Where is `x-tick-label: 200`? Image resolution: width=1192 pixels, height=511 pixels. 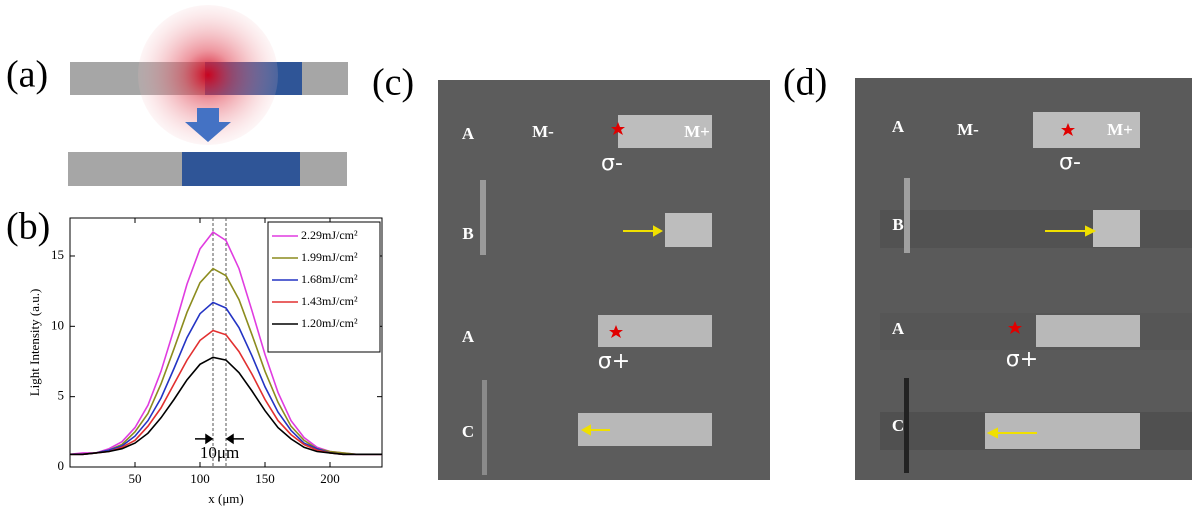 x-tick-label: 200 is located at coordinates (330, 478).